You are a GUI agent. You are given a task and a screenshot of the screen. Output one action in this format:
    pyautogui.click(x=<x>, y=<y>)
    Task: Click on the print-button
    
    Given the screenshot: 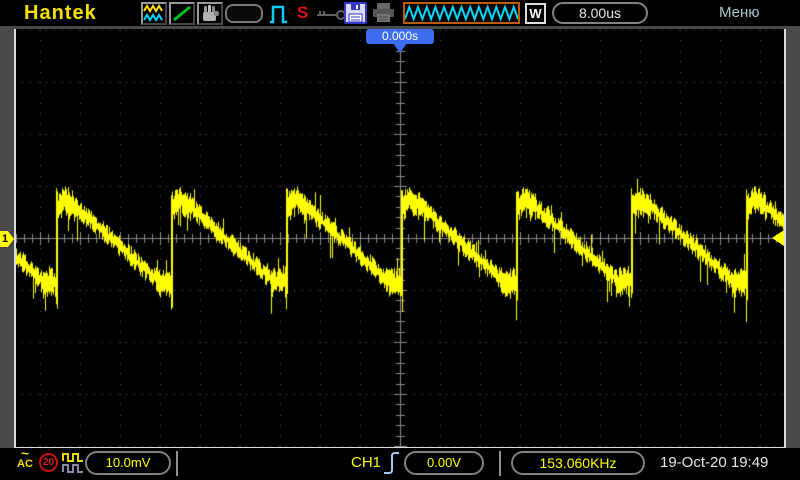 What is the action you would take?
    pyautogui.click(x=384, y=13)
    